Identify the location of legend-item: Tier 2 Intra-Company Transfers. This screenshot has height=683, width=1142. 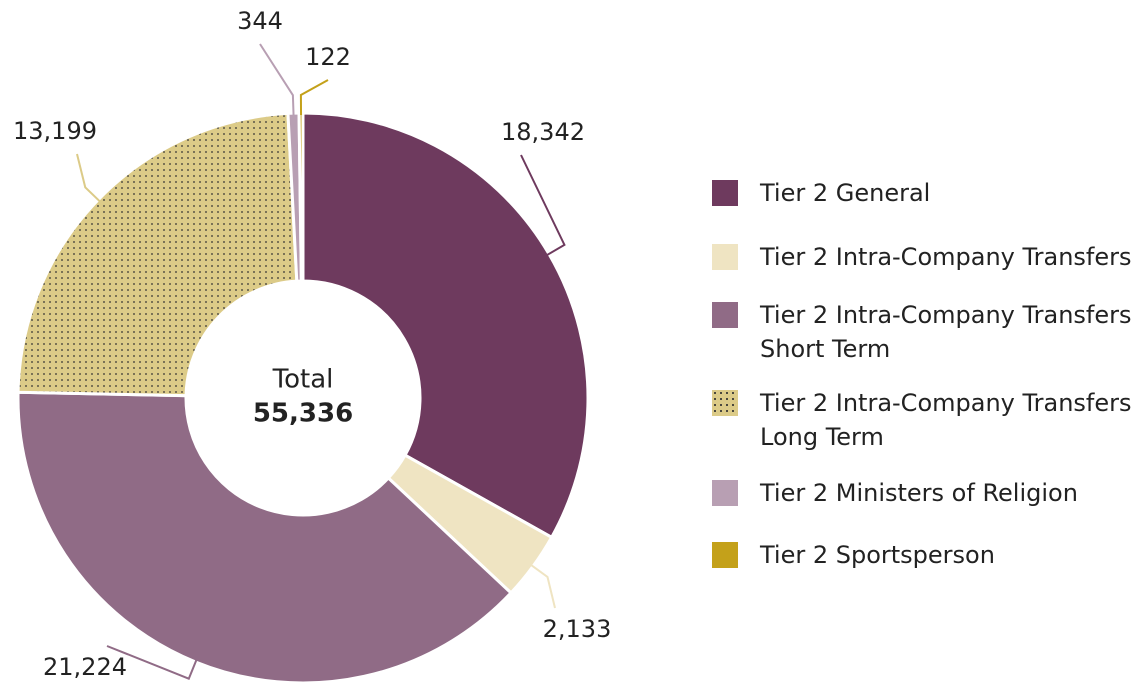
(922, 257).